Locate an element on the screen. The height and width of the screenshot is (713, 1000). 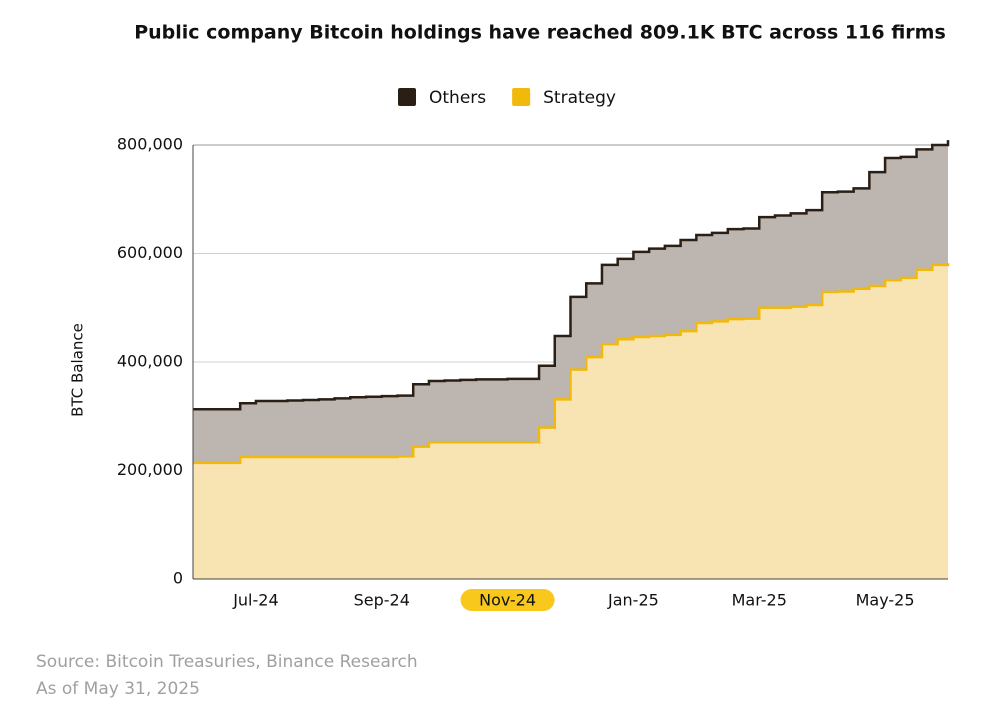
legend-label: Others is located at coordinates (457, 98).